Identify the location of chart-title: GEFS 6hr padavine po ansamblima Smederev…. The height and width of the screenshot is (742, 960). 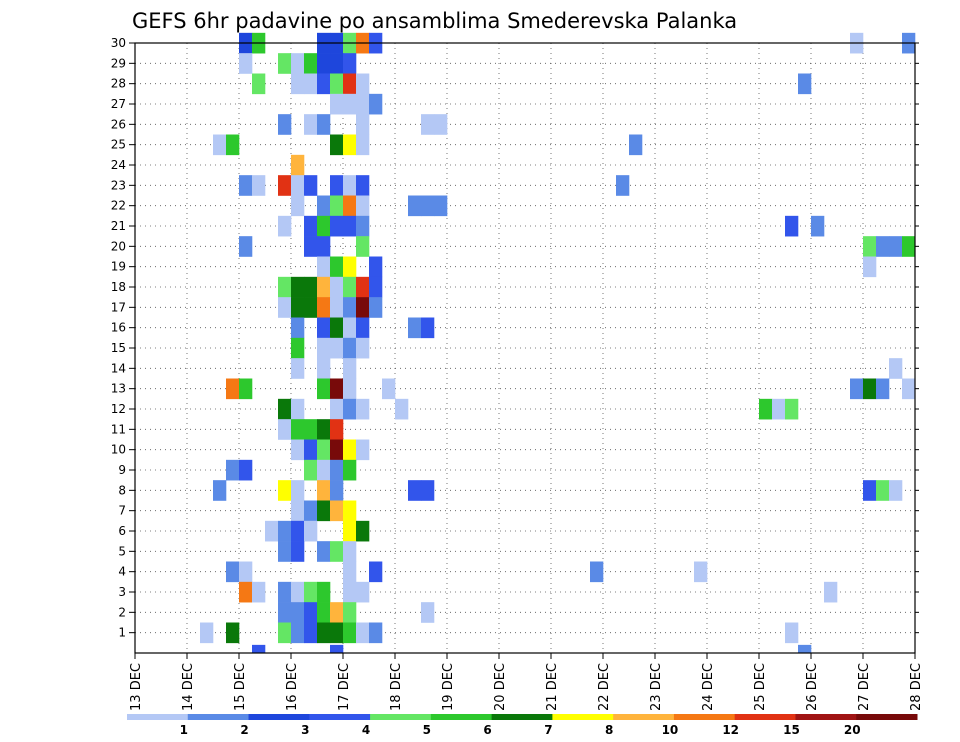
(434, 21).